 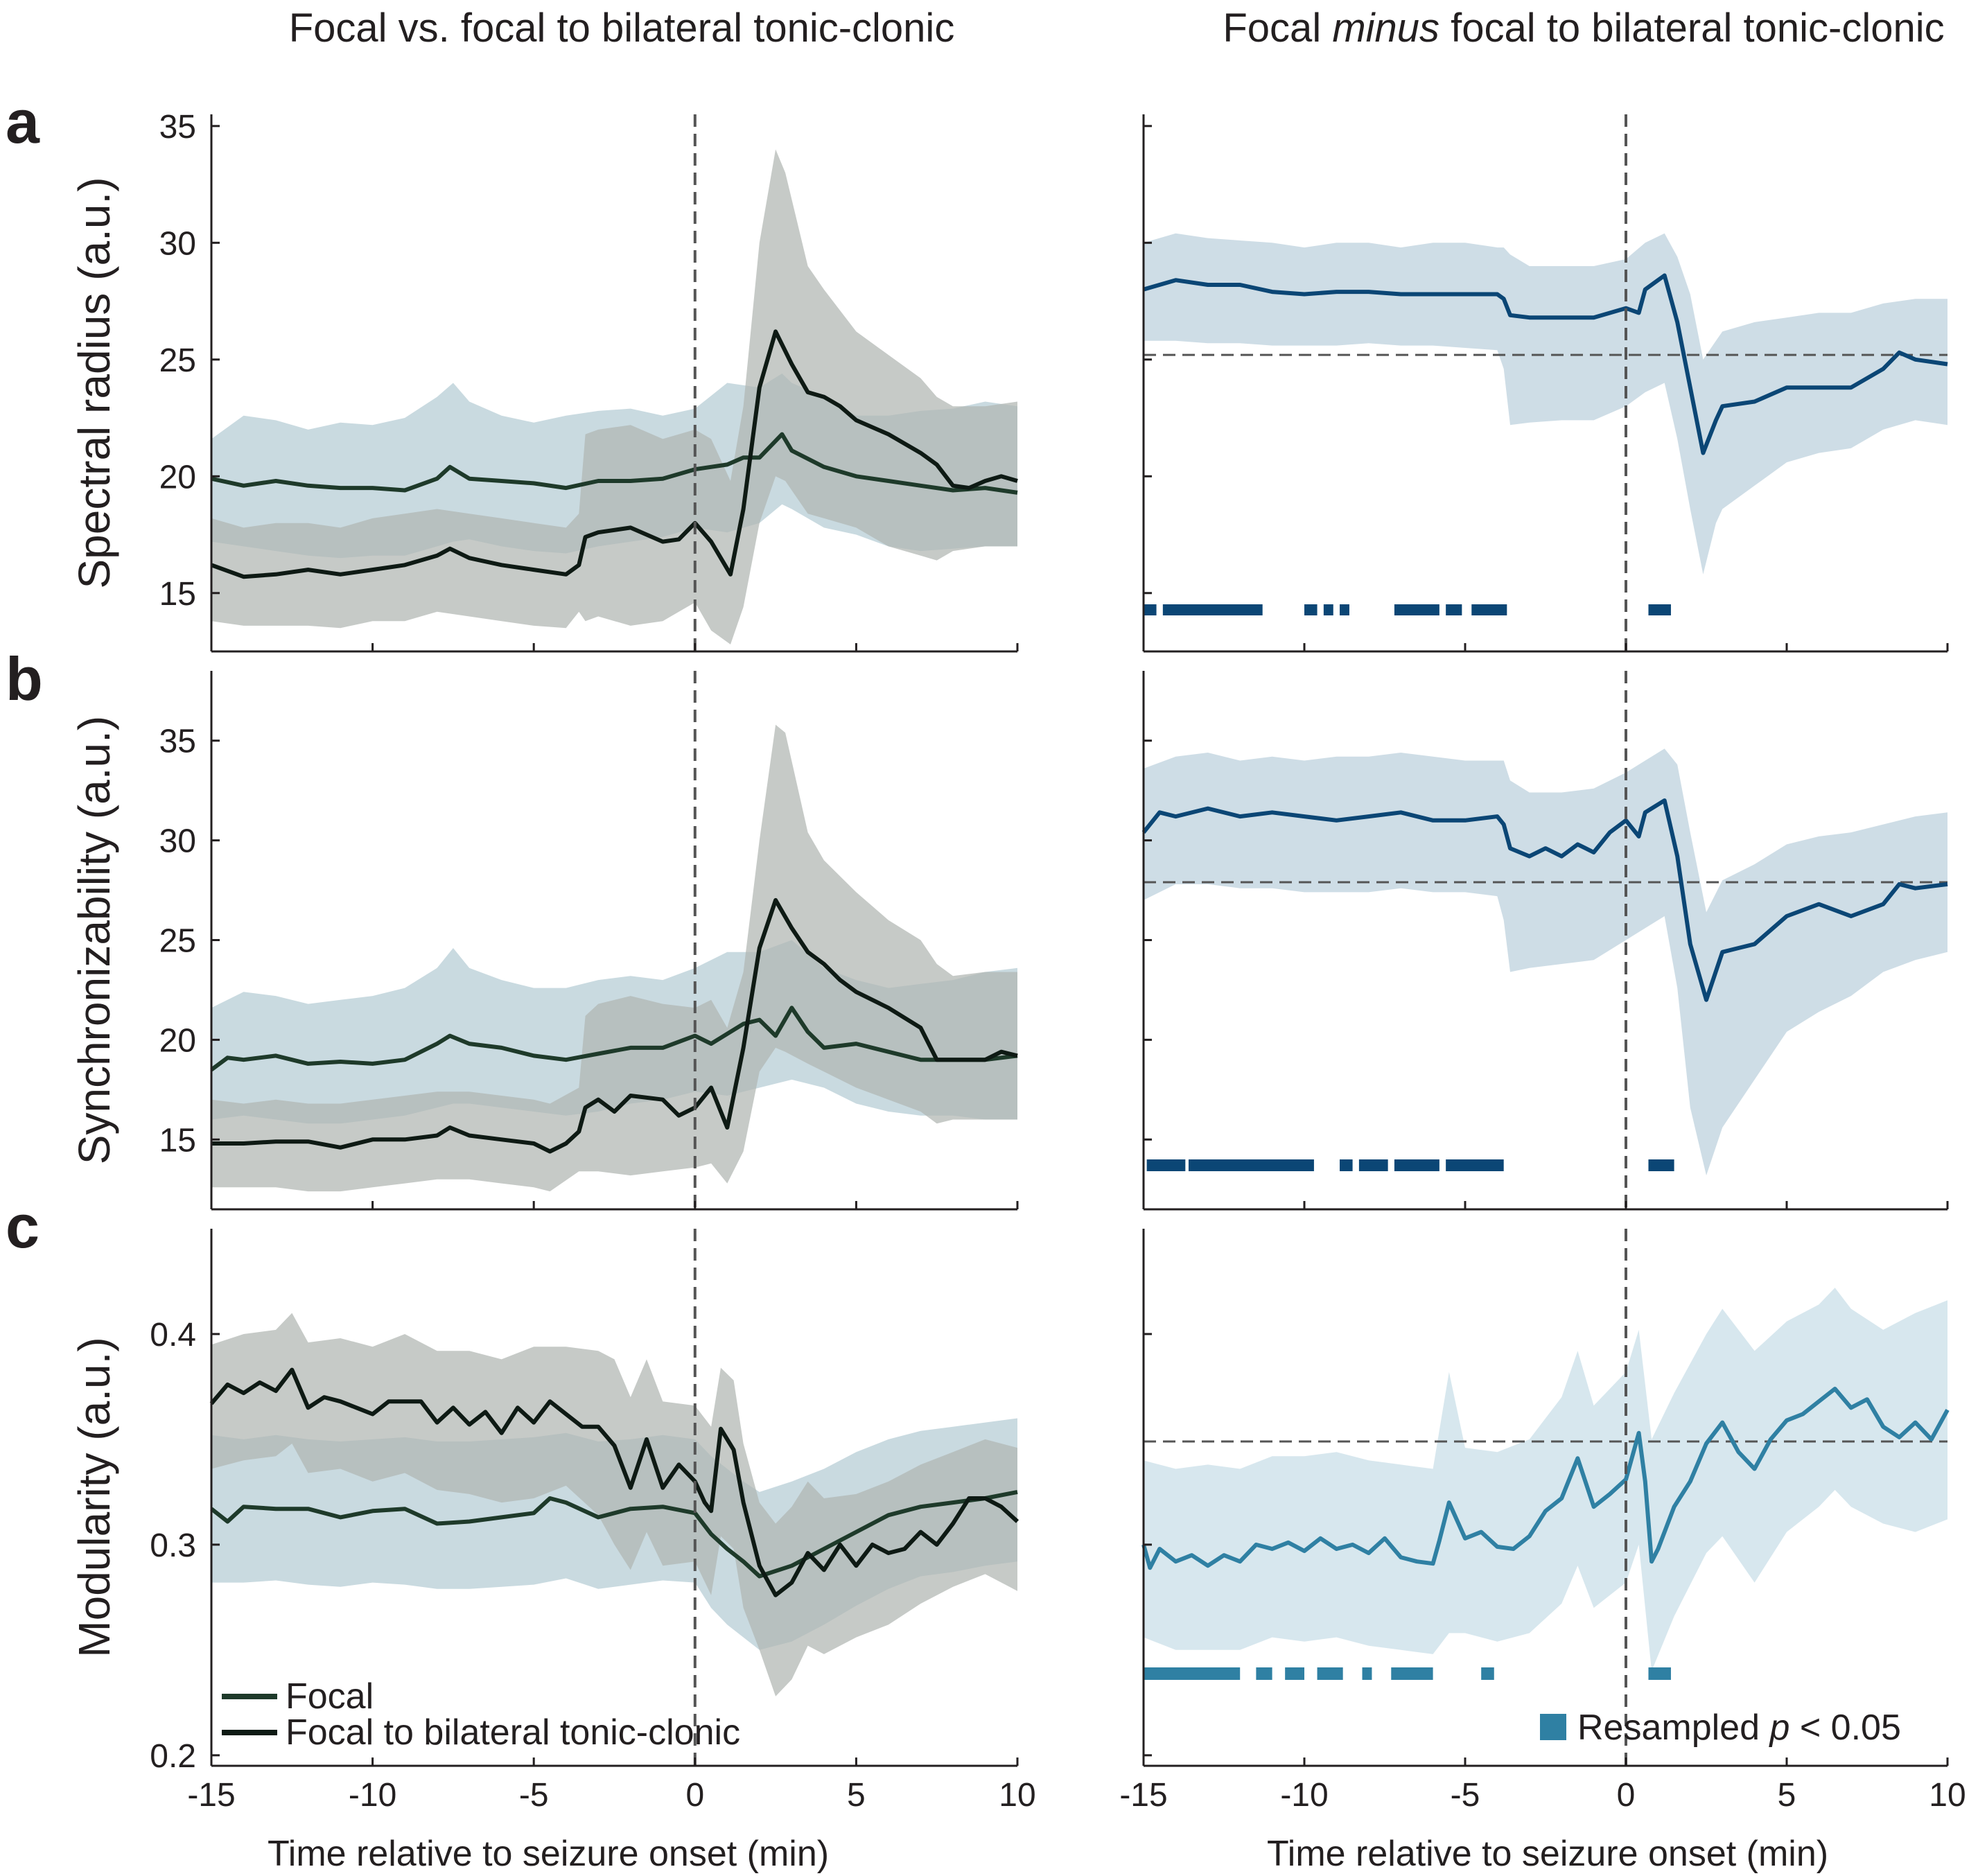 I want to click on y-axis-label: Modularity (a.u.), so click(x=94, y=1497).